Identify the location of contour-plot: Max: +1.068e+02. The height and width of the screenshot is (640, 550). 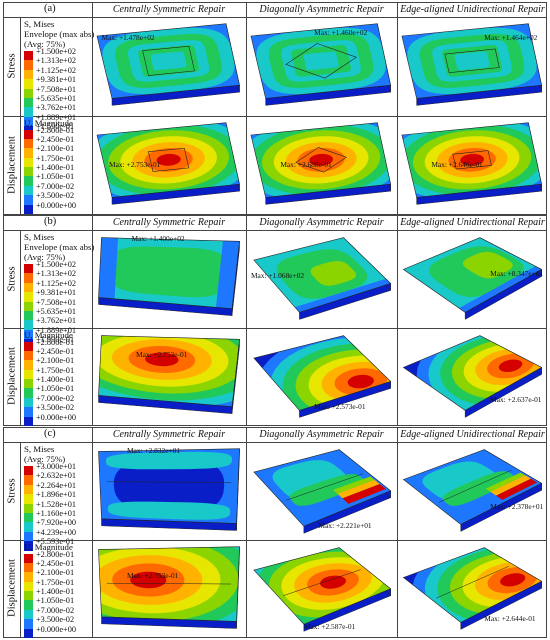
(321, 279).